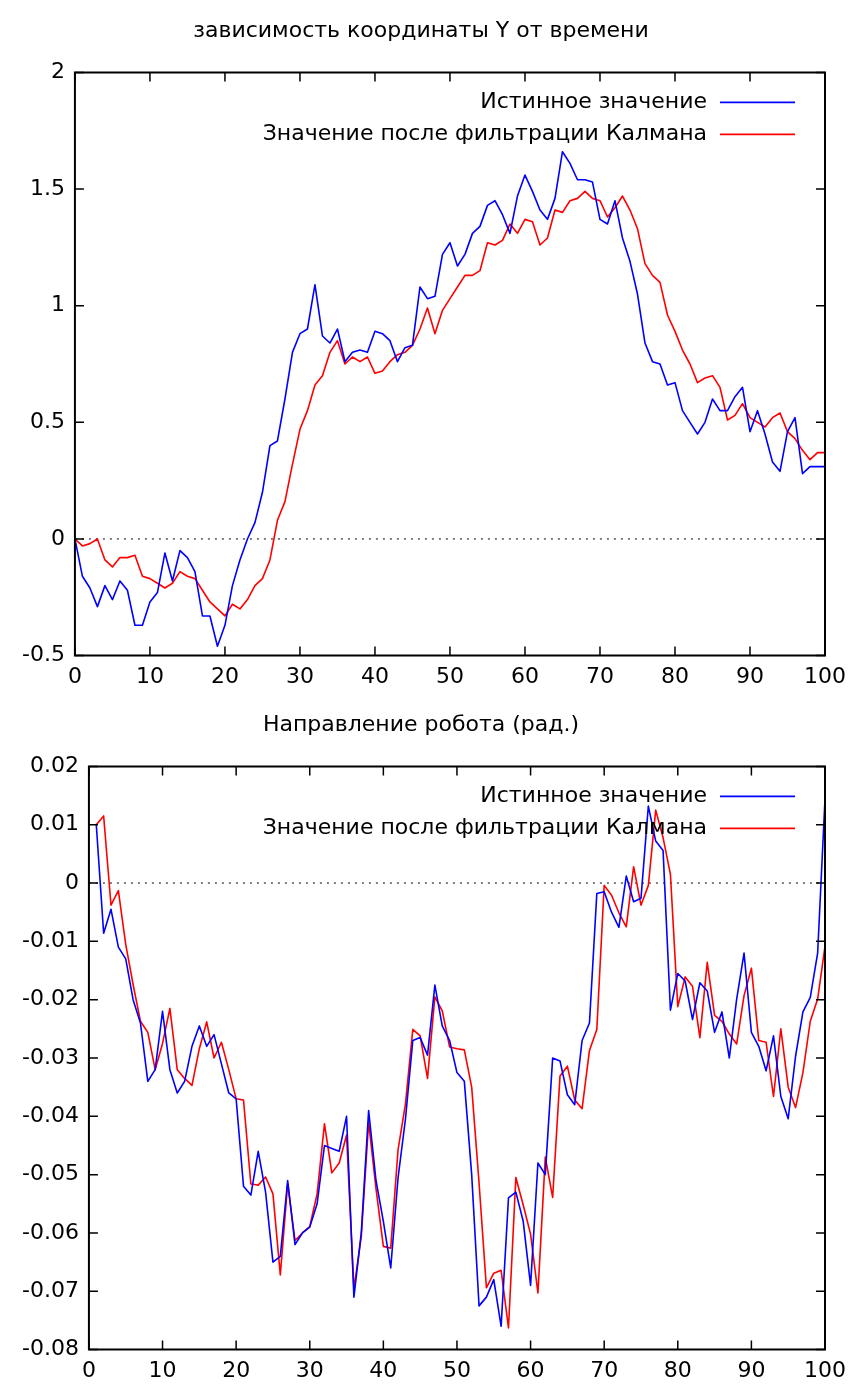  What do you see at coordinates (484, 133) in the screenshot?
I see `legend-label: Значение после фильтрации Калмана` at bounding box center [484, 133].